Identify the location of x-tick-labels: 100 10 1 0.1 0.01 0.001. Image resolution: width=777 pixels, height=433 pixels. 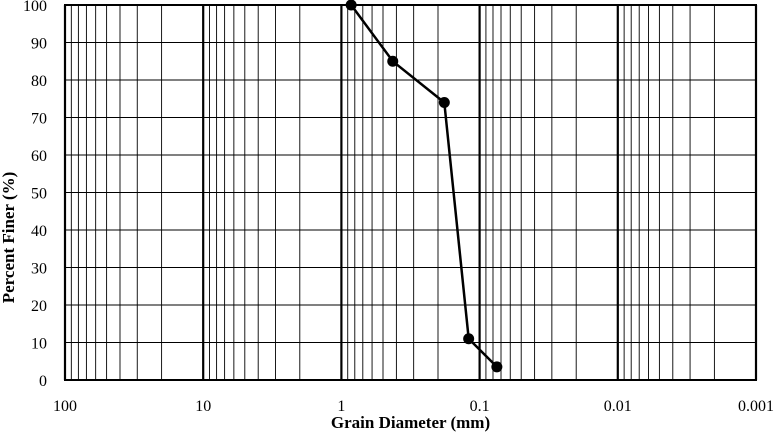
(413, 406).